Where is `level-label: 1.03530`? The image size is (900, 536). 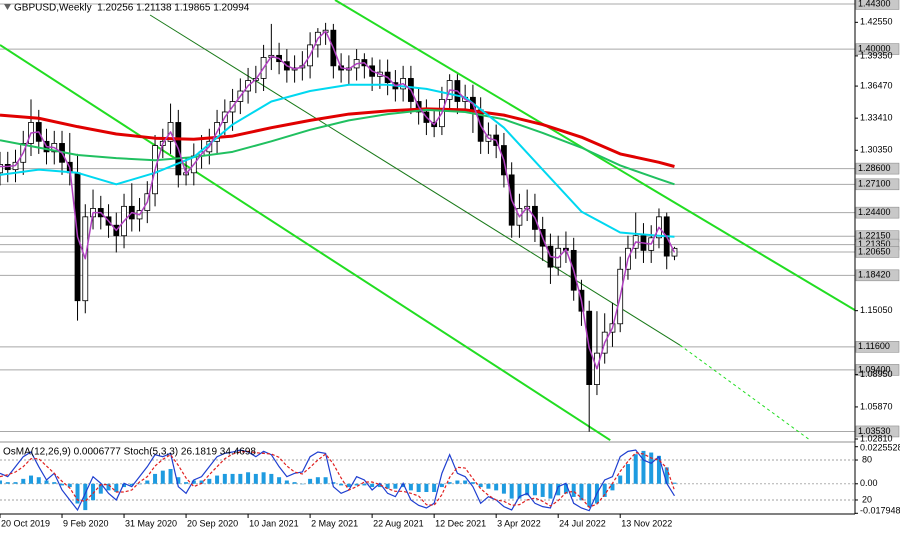 level-label: 1.03530 is located at coordinates (874, 431).